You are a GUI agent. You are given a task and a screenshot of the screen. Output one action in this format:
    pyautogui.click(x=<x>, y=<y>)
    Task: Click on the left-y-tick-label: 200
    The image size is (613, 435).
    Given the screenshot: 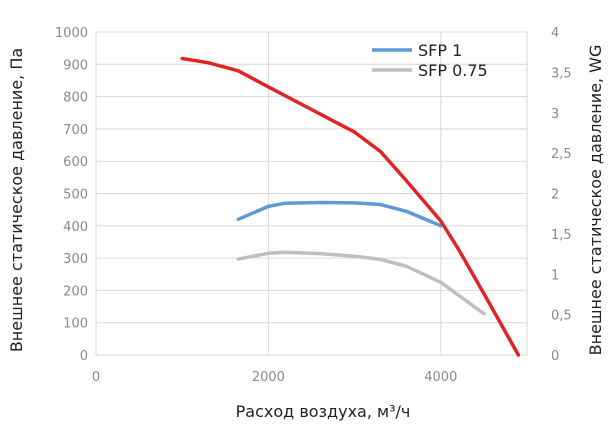 What is the action you would take?
    pyautogui.click(x=75, y=291)
    